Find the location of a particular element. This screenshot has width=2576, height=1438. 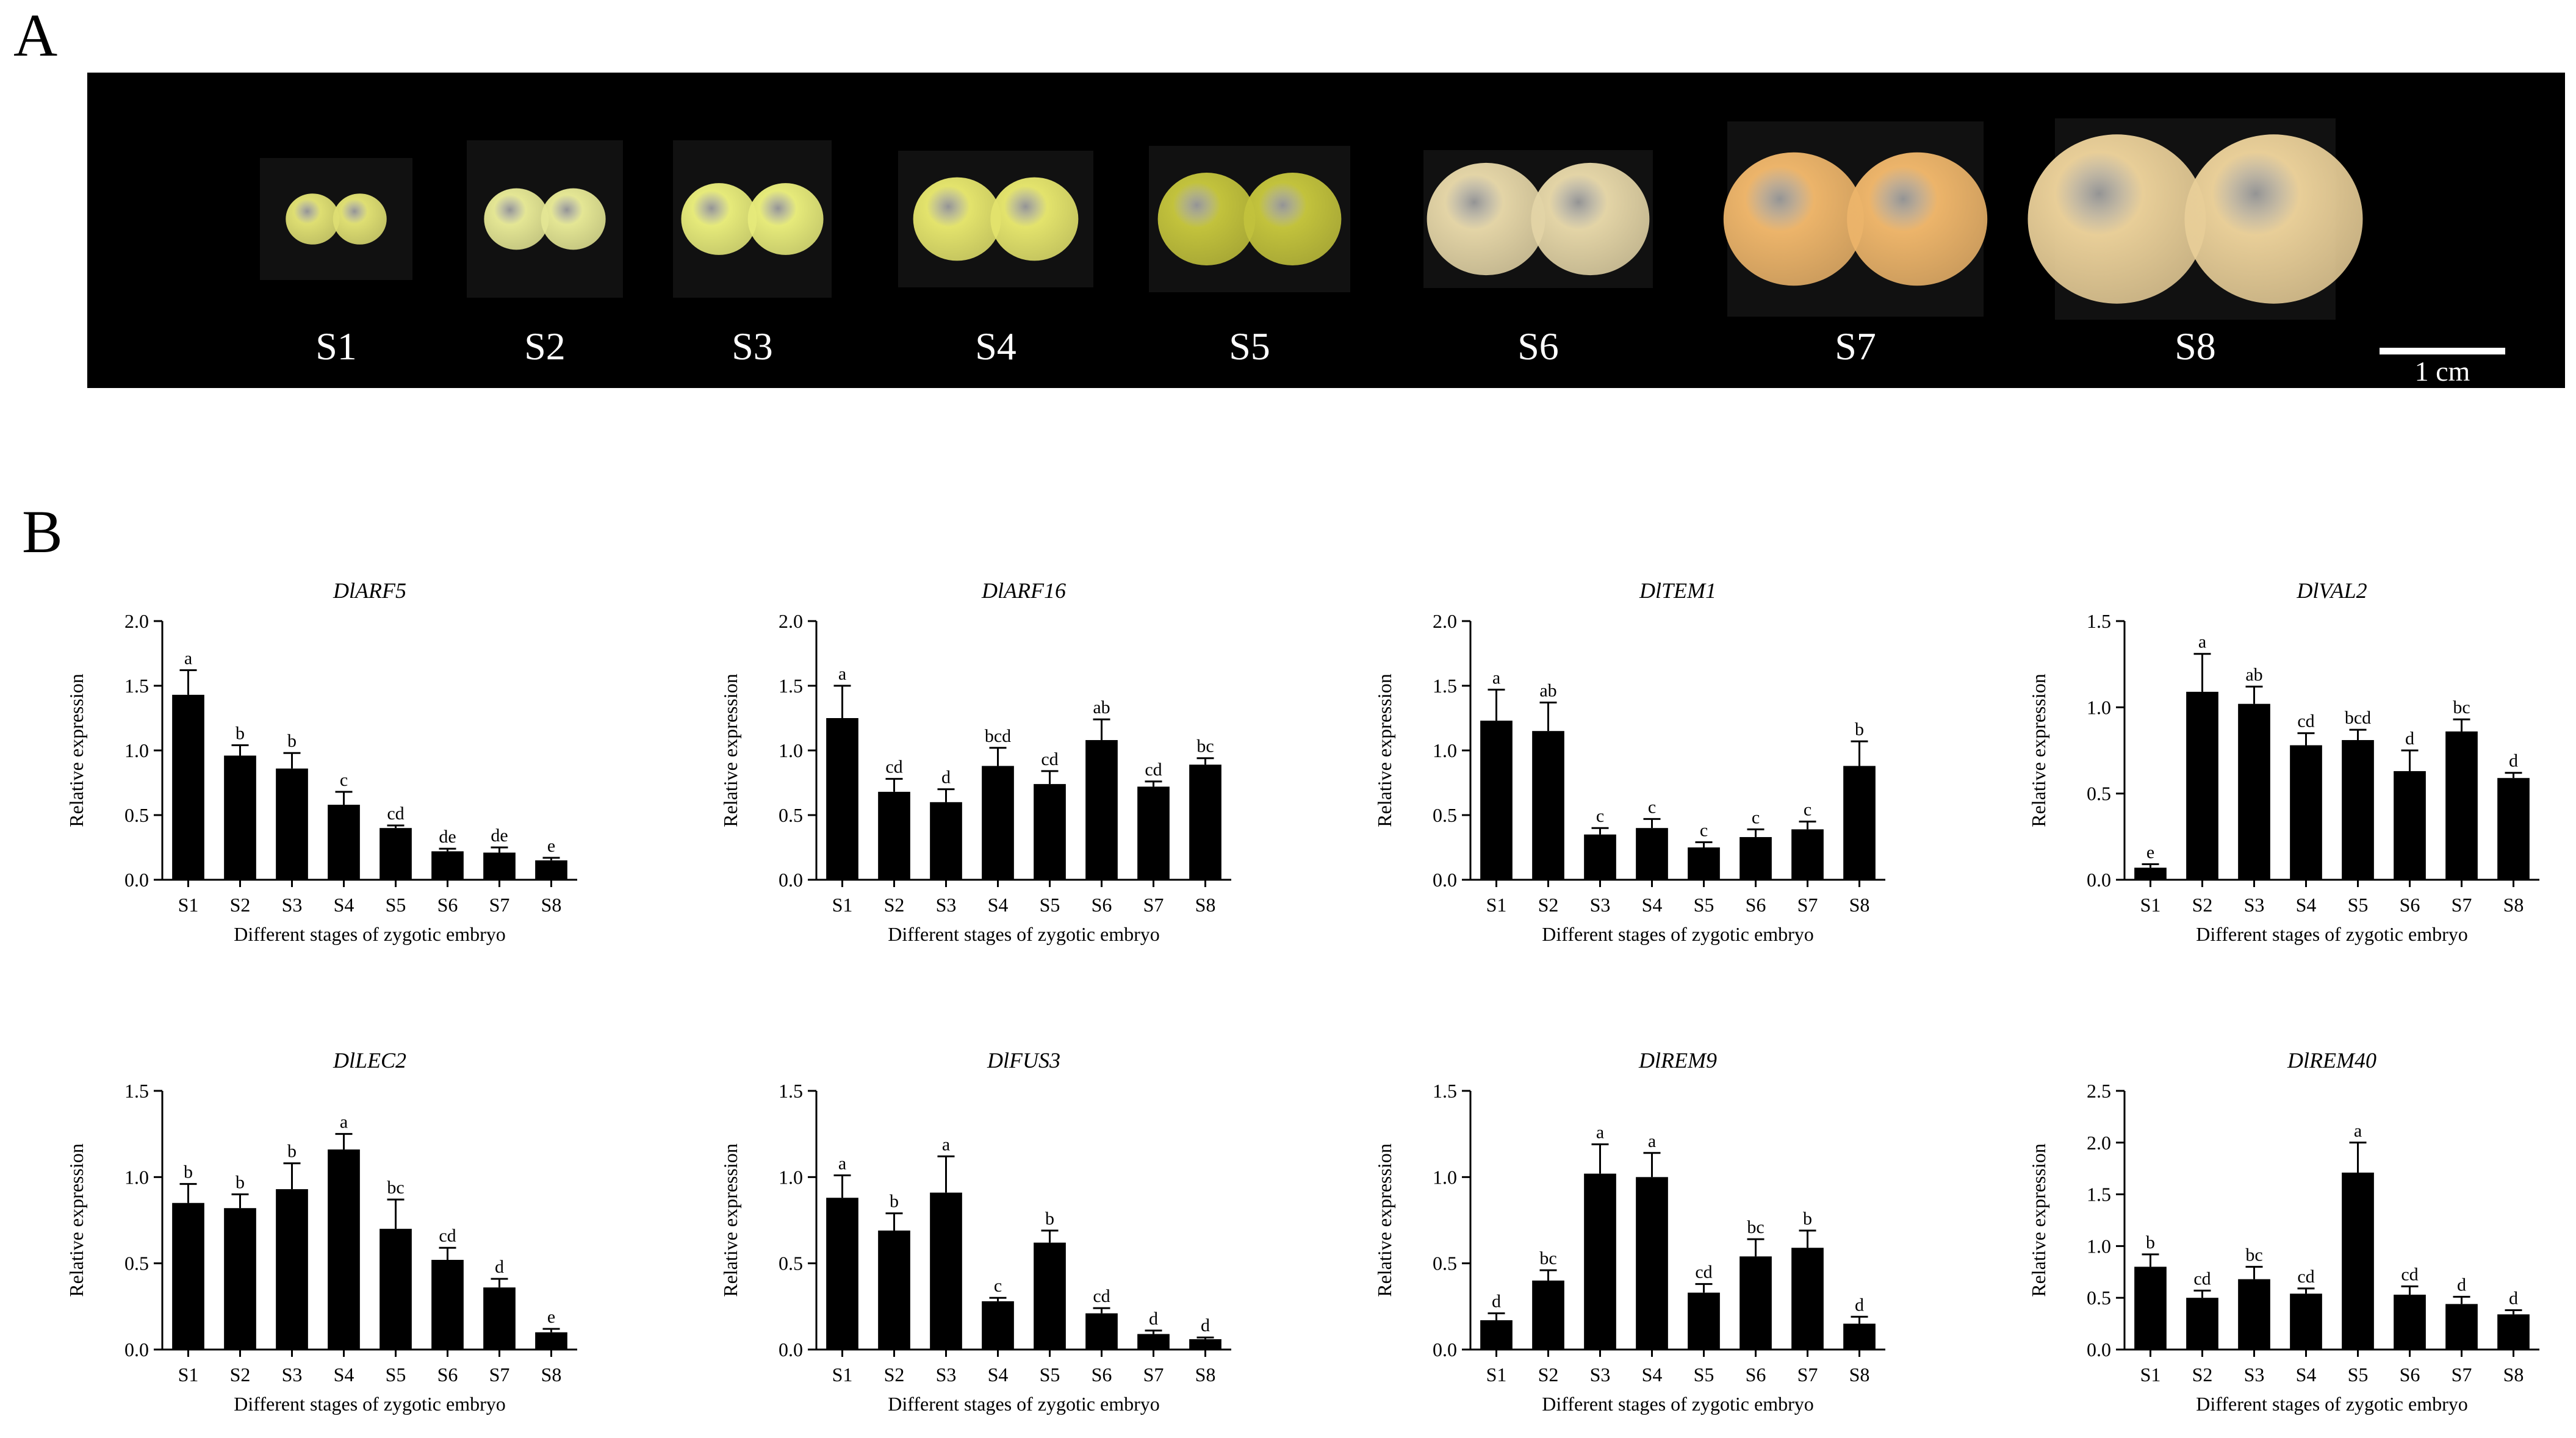

bar-s3 is located at coordinates (292, 824).